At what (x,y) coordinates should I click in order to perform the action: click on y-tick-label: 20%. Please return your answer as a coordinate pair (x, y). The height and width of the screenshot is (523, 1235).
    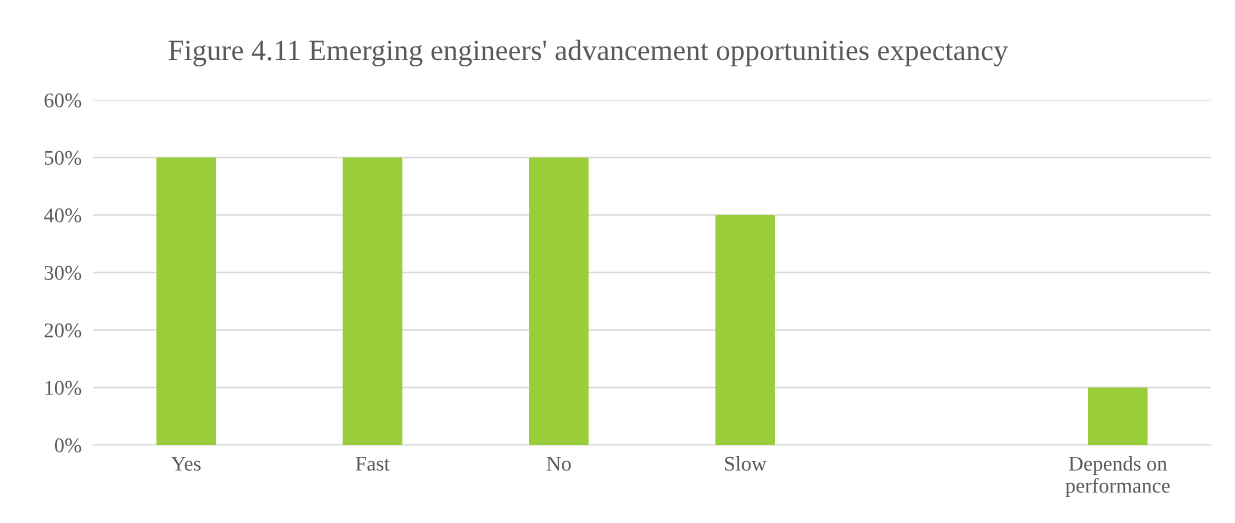
    Looking at the image, I should click on (63, 330).